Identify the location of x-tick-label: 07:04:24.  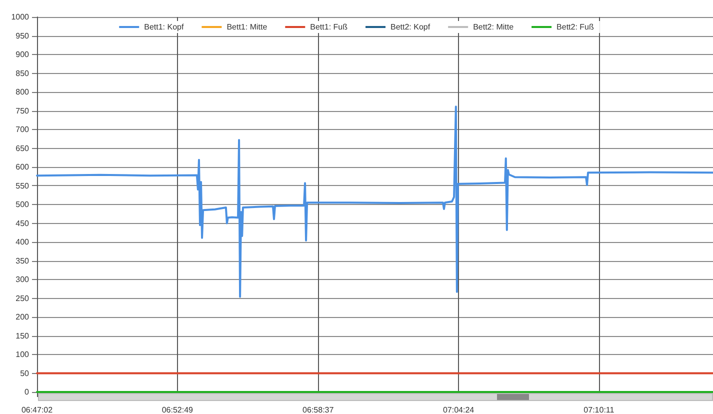
(458, 410).